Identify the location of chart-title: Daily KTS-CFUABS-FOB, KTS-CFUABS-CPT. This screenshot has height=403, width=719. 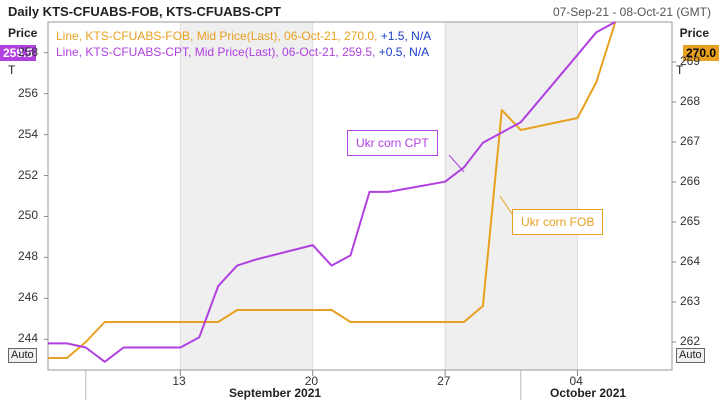
(144, 11).